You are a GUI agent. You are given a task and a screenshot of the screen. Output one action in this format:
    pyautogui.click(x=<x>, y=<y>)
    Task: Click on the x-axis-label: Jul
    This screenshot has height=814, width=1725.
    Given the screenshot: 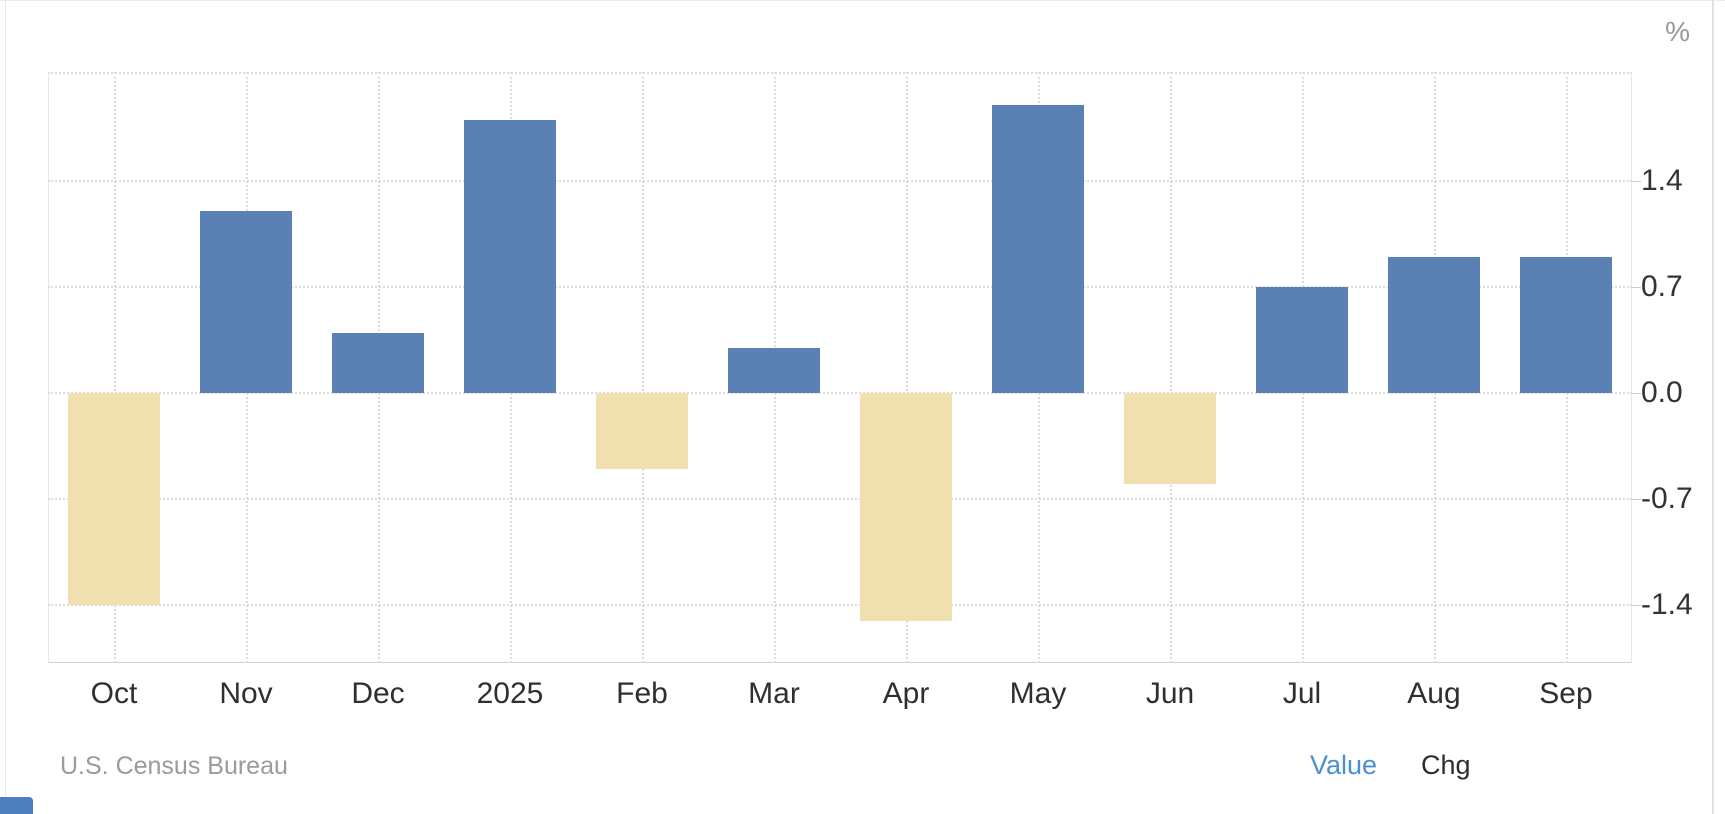 What is the action you would take?
    pyautogui.click(x=1302, y=693)
    